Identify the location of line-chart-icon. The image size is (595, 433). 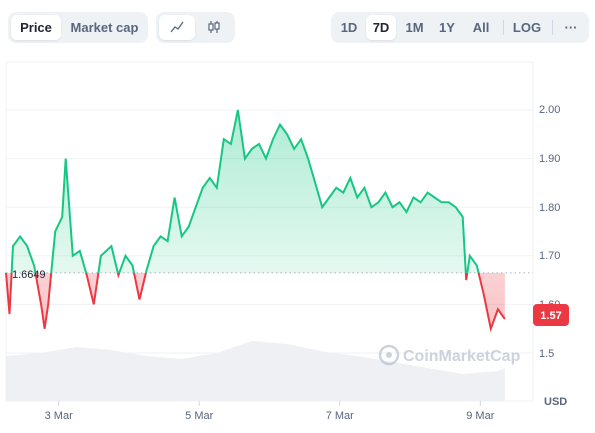
(177, 27).